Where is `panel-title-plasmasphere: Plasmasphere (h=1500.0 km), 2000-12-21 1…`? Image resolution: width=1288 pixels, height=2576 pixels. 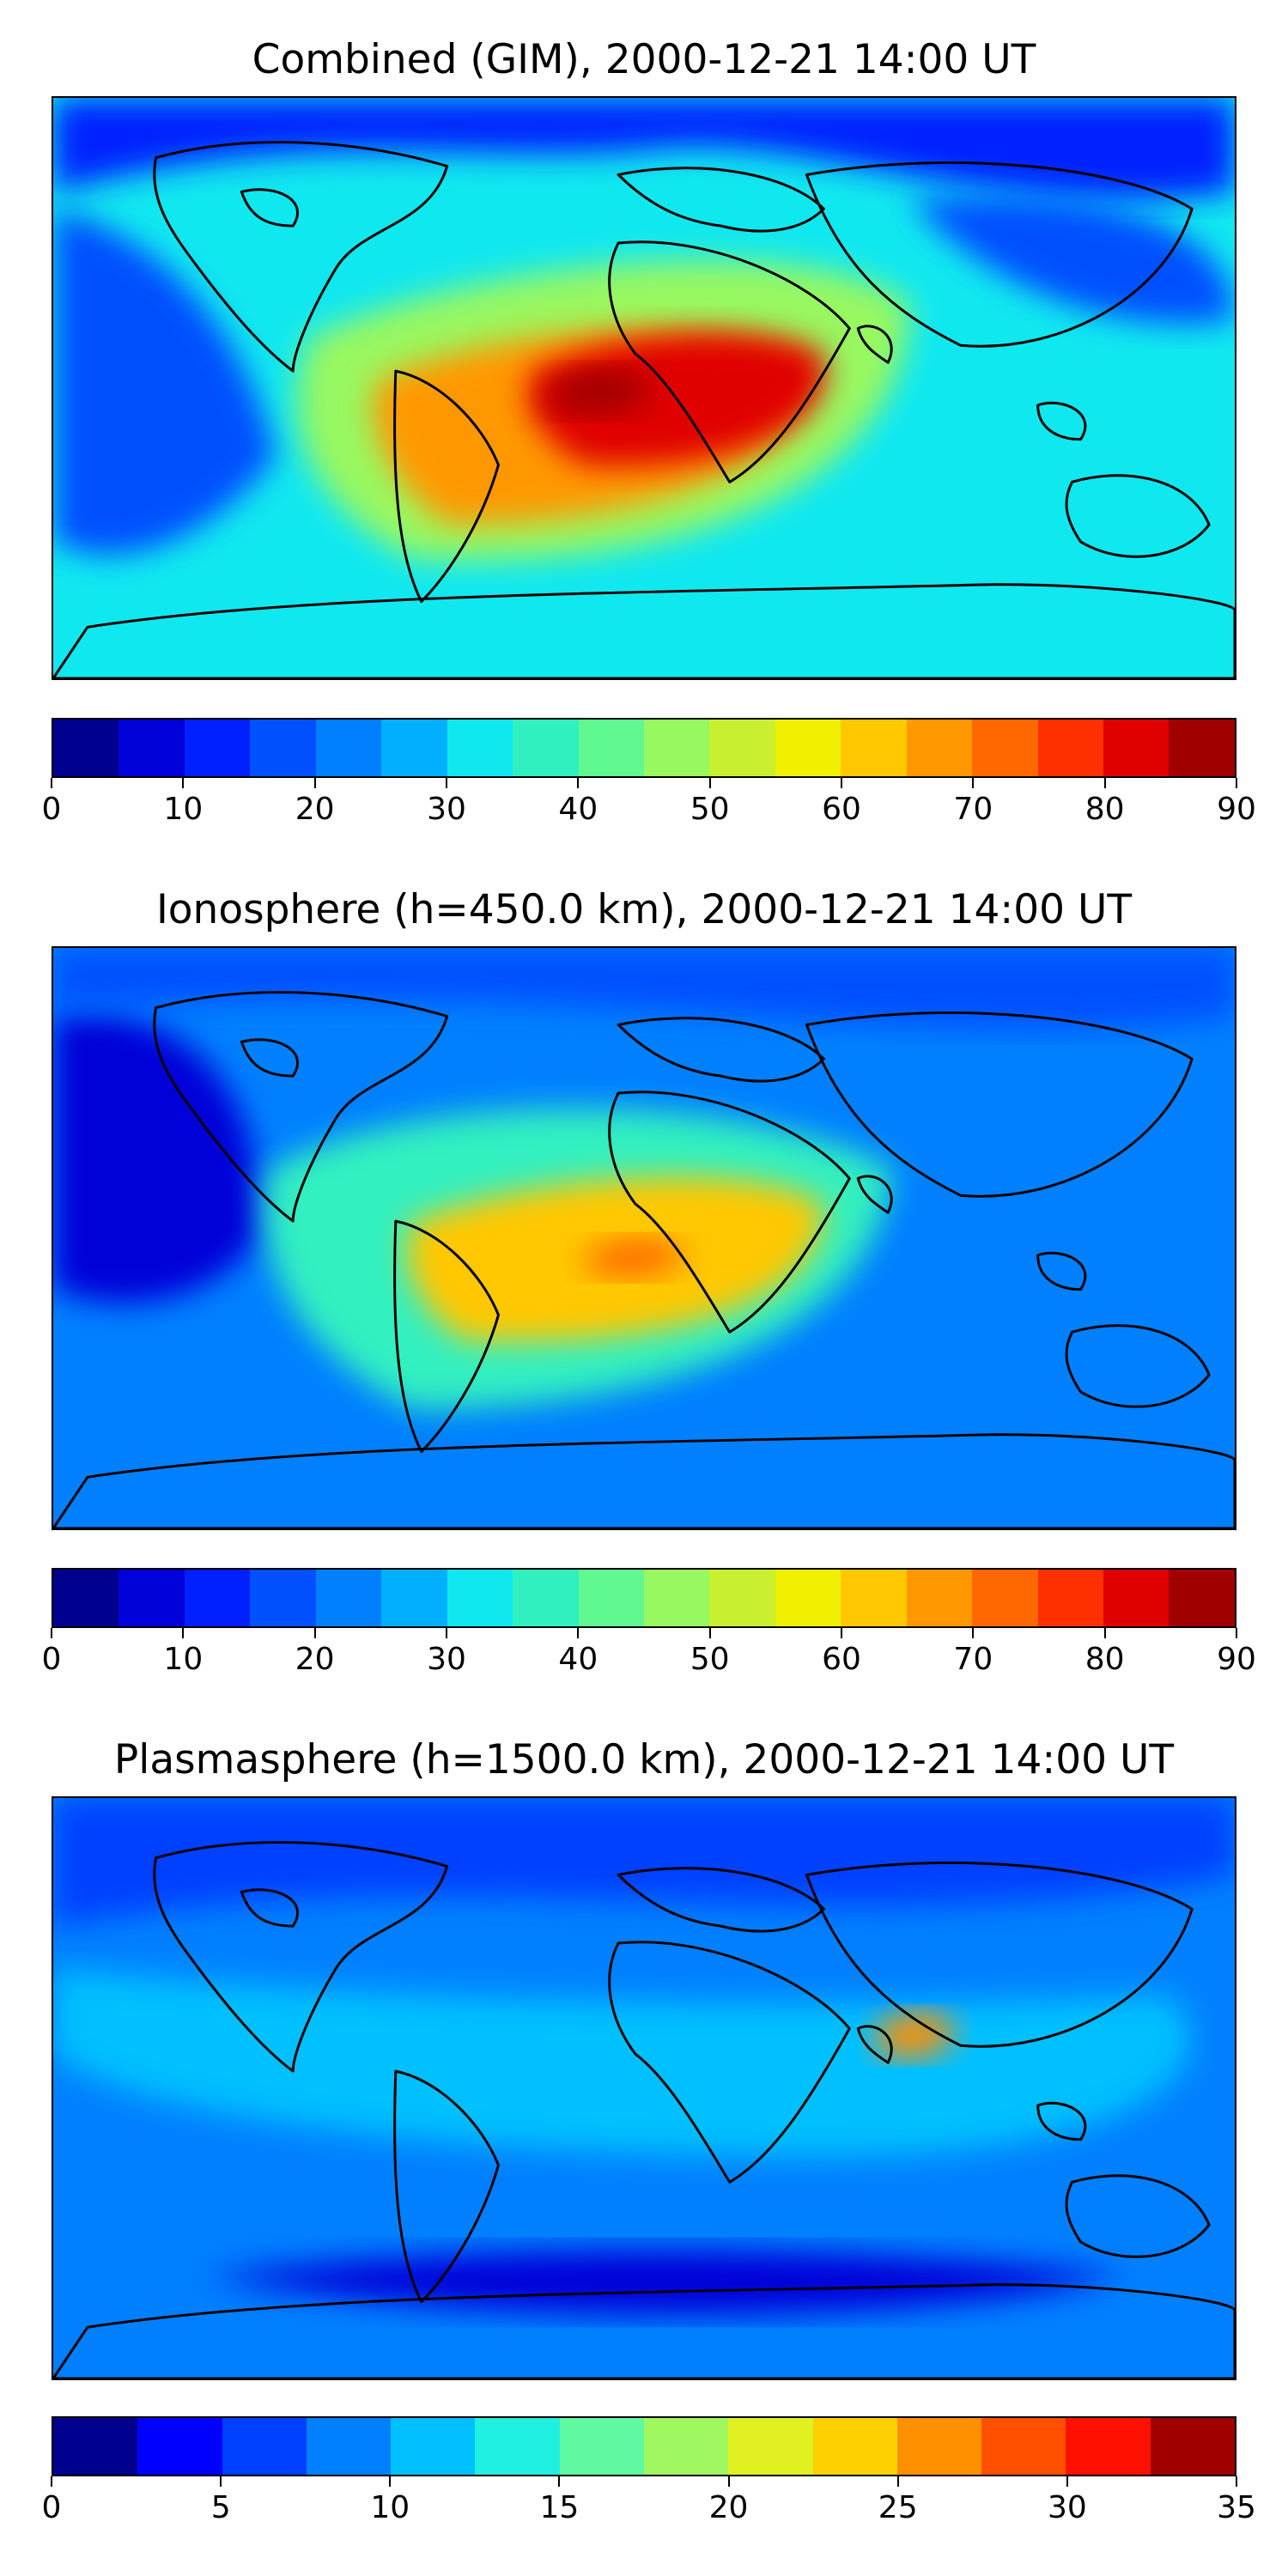 panel-title-plasmasphere: Plasmasphere (h=1500.0 km), 2000-12-21 1… is located at coordinates (644, 1760).